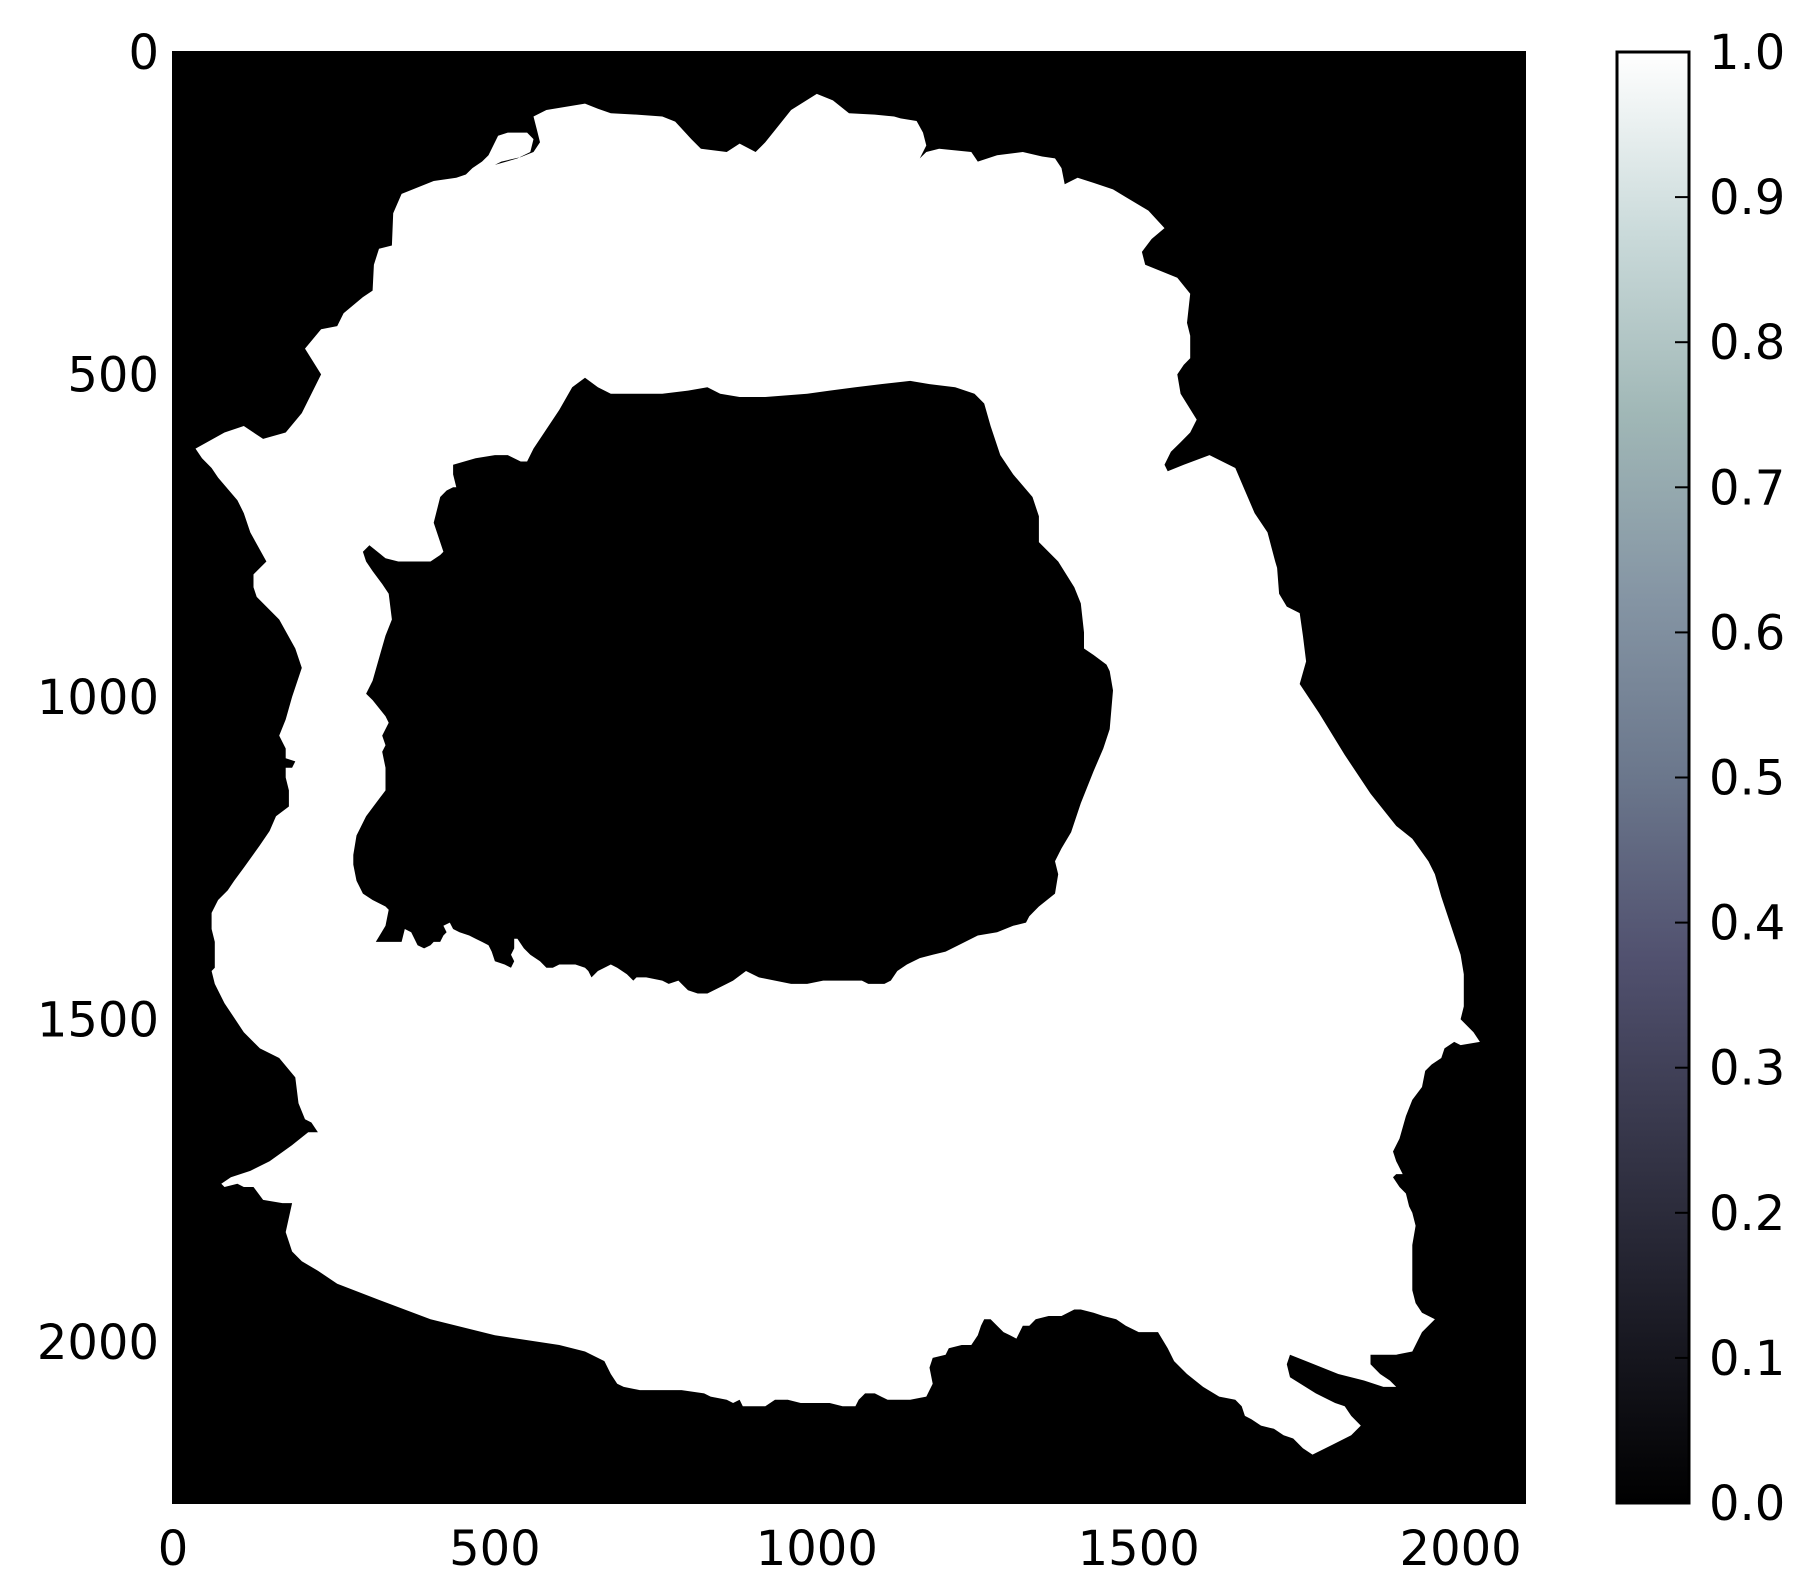 Image resolution: width=1807 pixels, height=1588 pixels. I want to click on x-tick-label: 2000, so click(1461, 1549).